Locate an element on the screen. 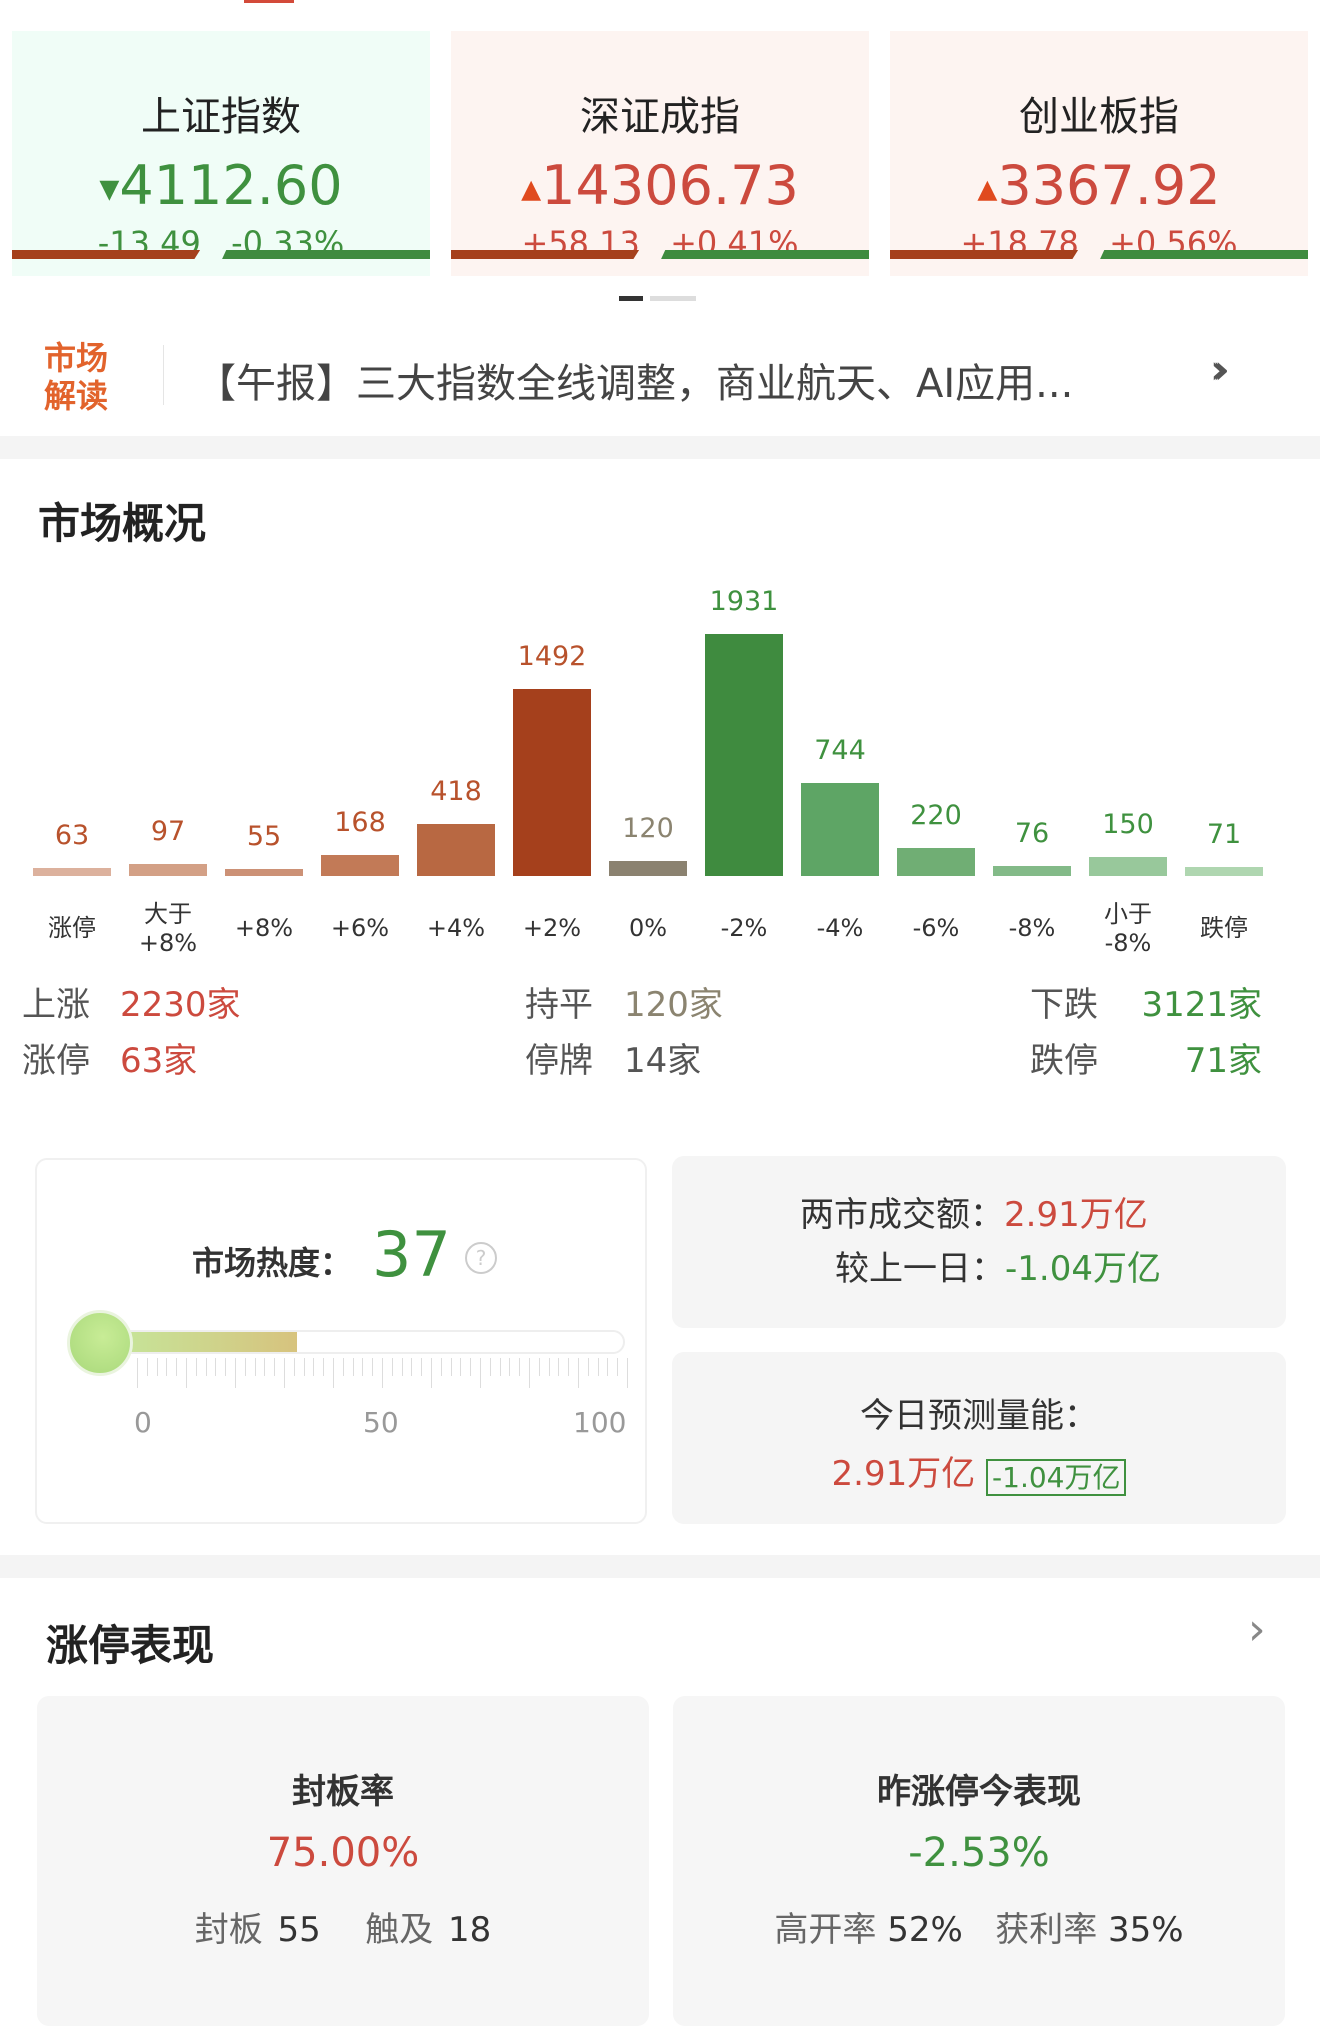 The width and height of the screenshot is (1320, 2026). index-name: 上证指数 is located at coordinates (221, 117).